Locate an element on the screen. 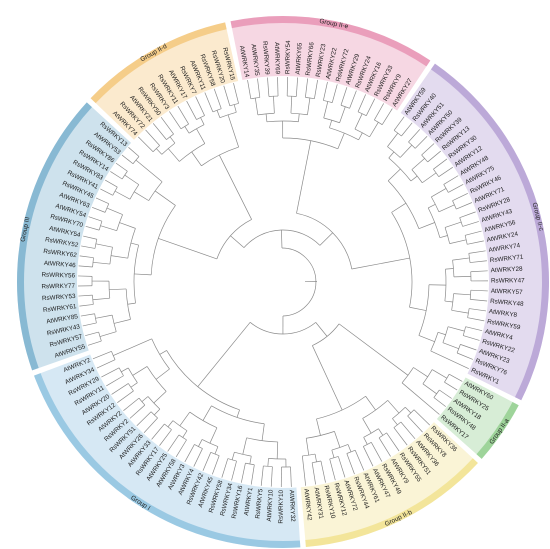  leaf-label: RsWRKY53 is located at coordinates (59, 297).